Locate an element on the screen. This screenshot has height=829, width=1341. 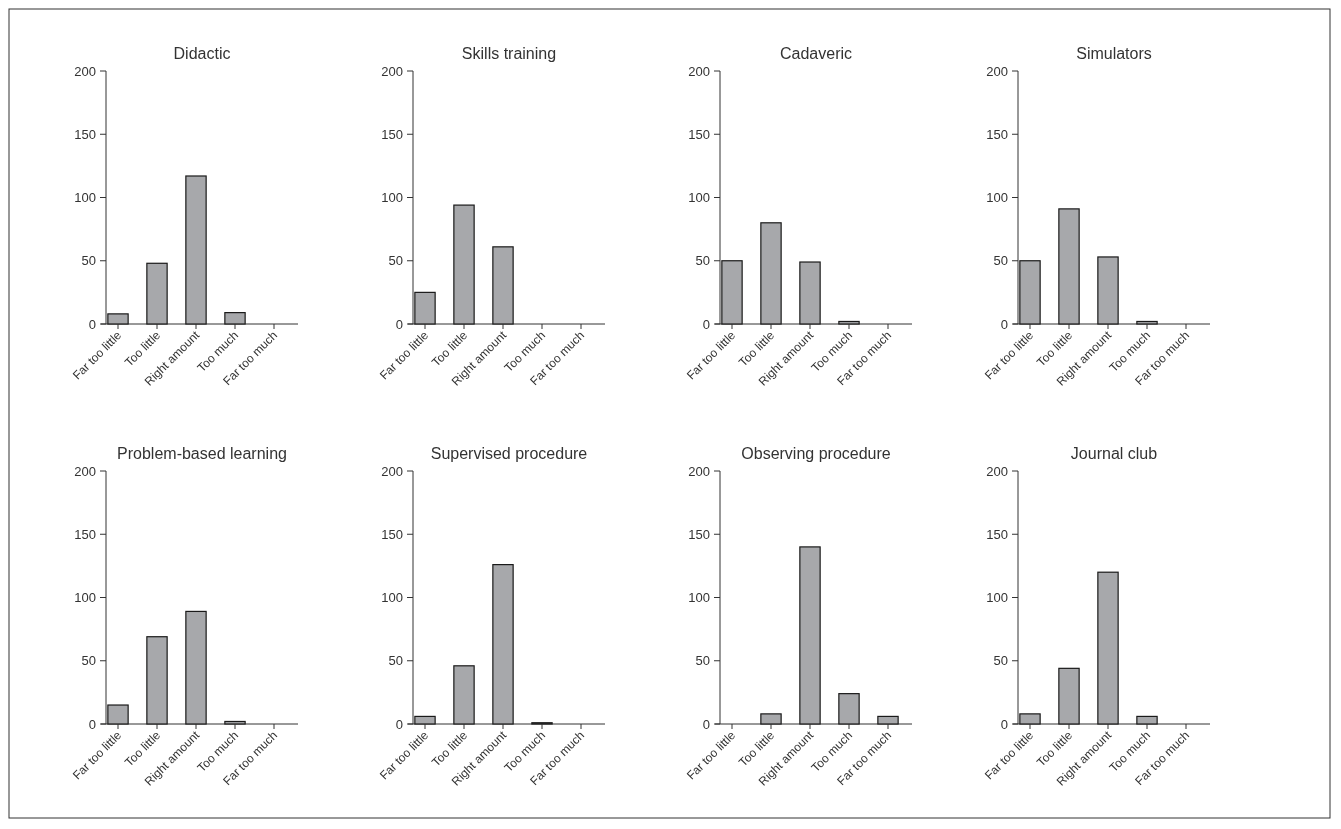
chart-title: Simulators is located at coordinates (1114, 53).